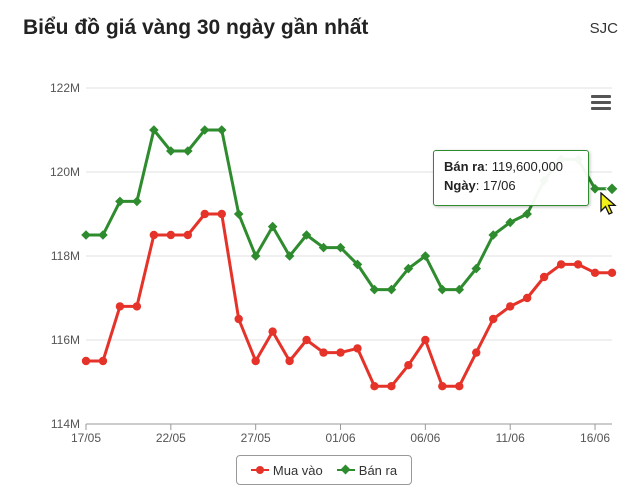 Image resolution: width=640 pixels, height=497 pixels. I want to click on y-tick-label: 120M, so click(65, 172).